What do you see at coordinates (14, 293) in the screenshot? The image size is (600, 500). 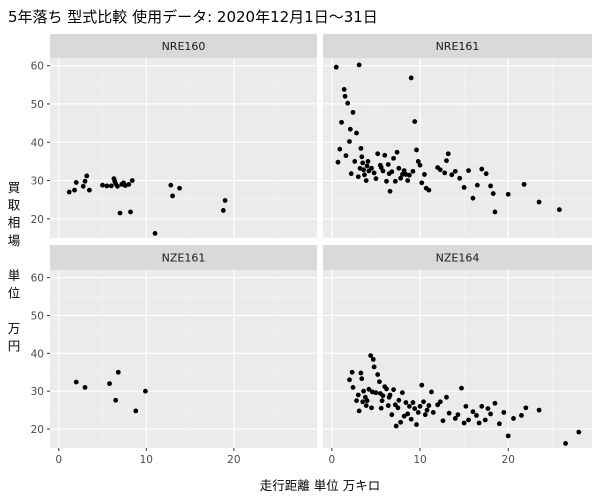 I see `y-axis-title-char: 位` at bounding box center [14, 293].